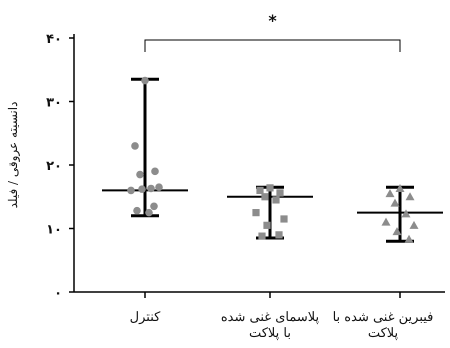 This screenshot has width=450, height=348. Describe the element at coordinates (54, 166) in the screenshot. I see `y-tick-label-2: ۲۰` at that location.